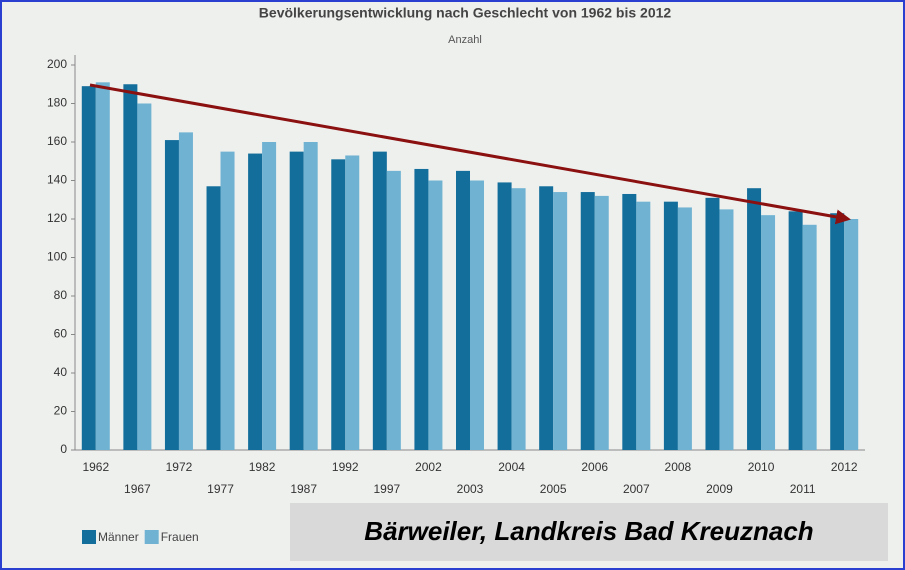  What do you see at coordinates (465, 40) in the screenshot?
I see `chart-subtitle: Anzahl` at bounding box center [465, 40].